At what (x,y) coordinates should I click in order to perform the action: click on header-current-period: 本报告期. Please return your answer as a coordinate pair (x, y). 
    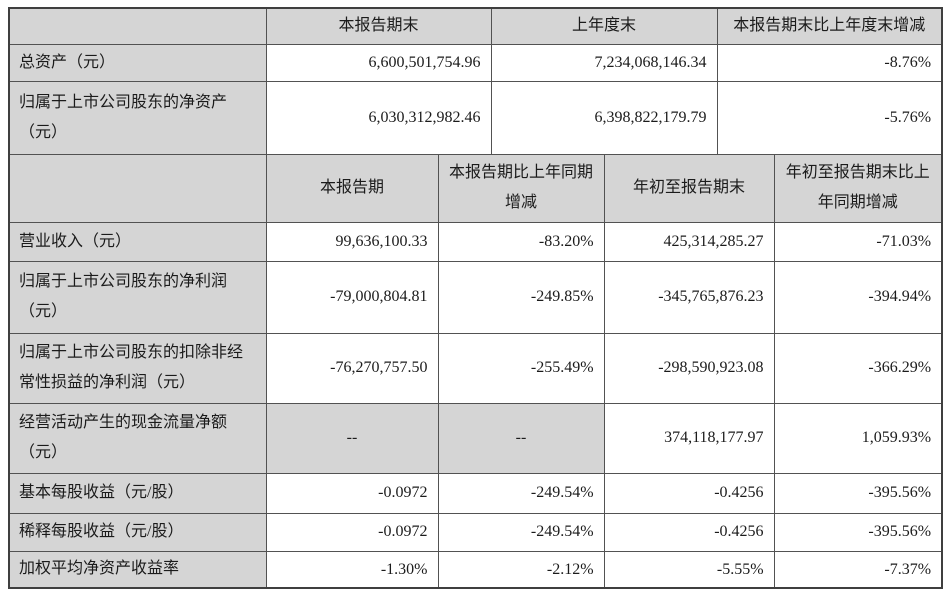
    Looking at the image, I should click on (352, 188).